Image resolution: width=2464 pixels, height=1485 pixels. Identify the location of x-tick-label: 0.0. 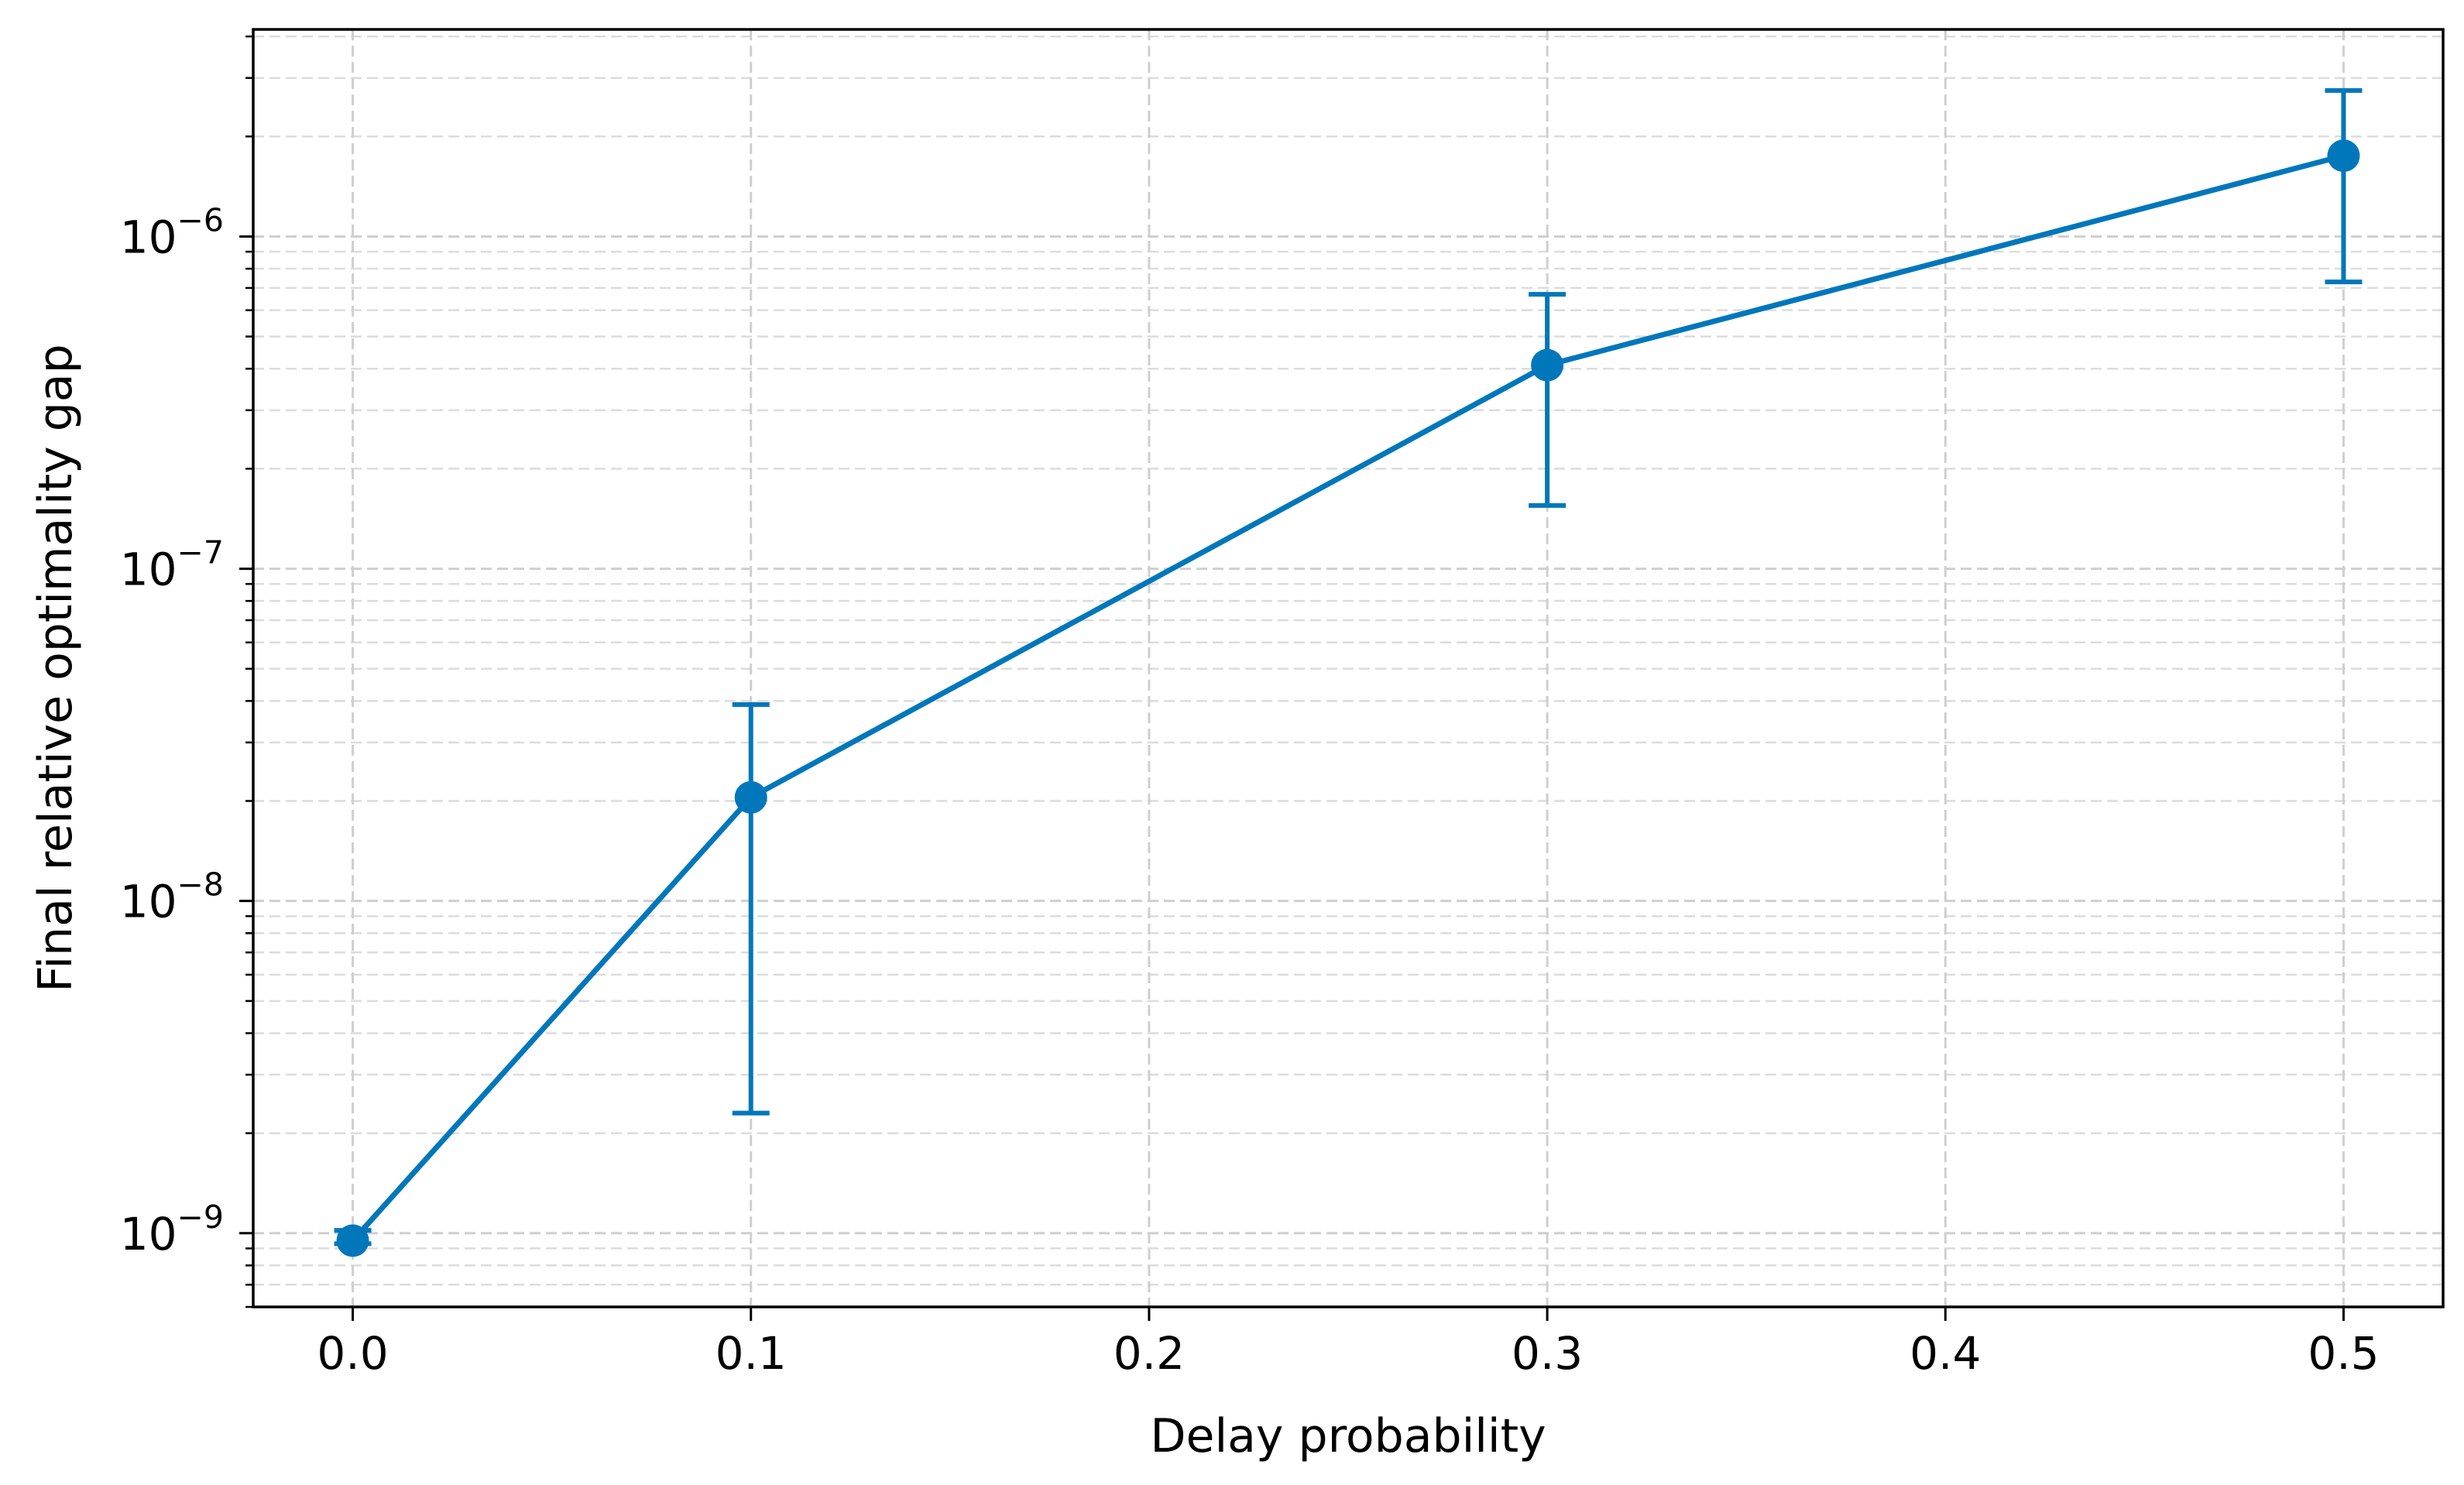
(352, 1353).